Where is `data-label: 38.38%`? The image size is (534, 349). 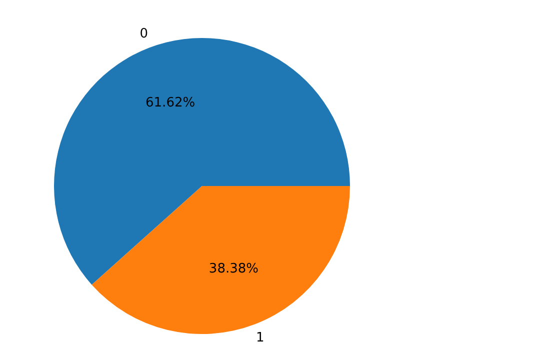
data-label: 38.38% is located at coordinates (233, 268).